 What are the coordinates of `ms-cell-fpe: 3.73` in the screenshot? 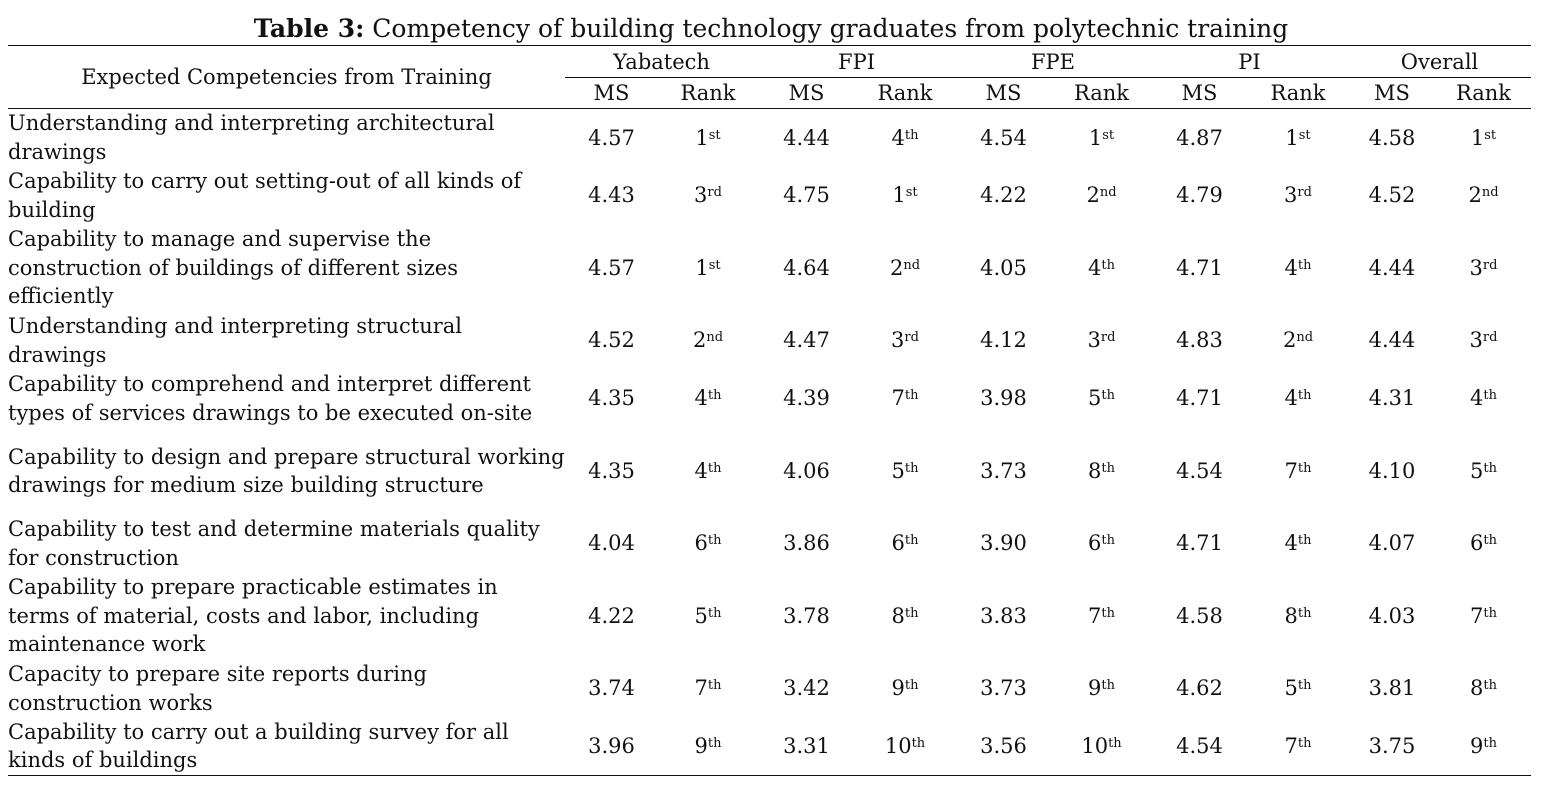 It's located at (1003, 688).